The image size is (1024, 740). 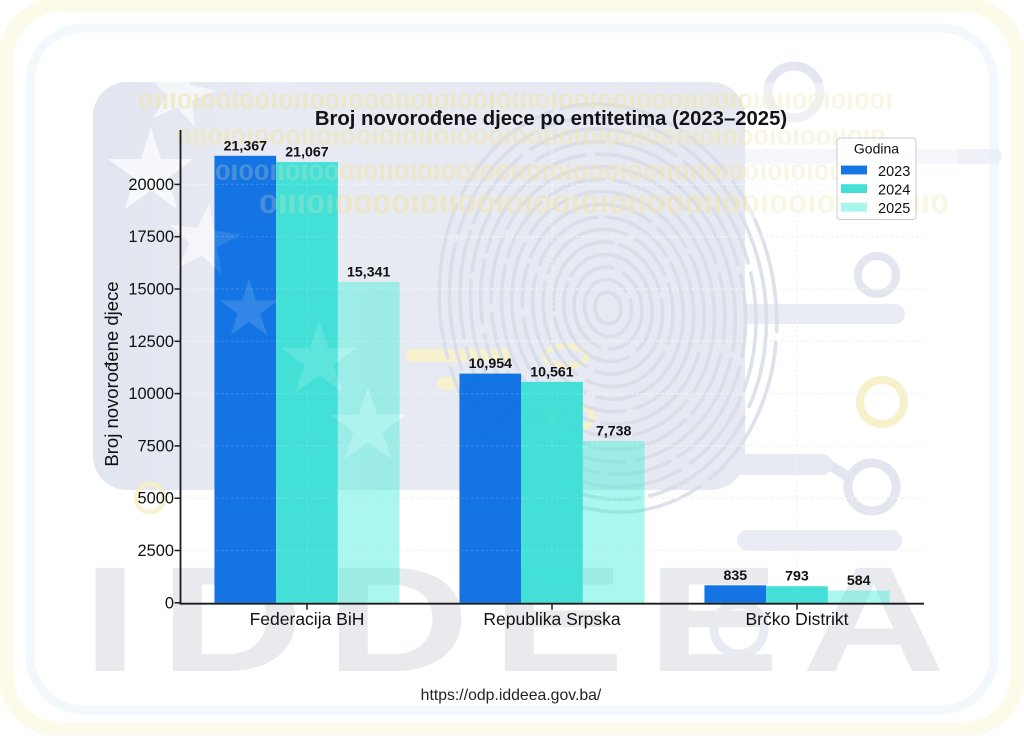 I want to click on svg-text: 7500, so click(x=156, y=446).